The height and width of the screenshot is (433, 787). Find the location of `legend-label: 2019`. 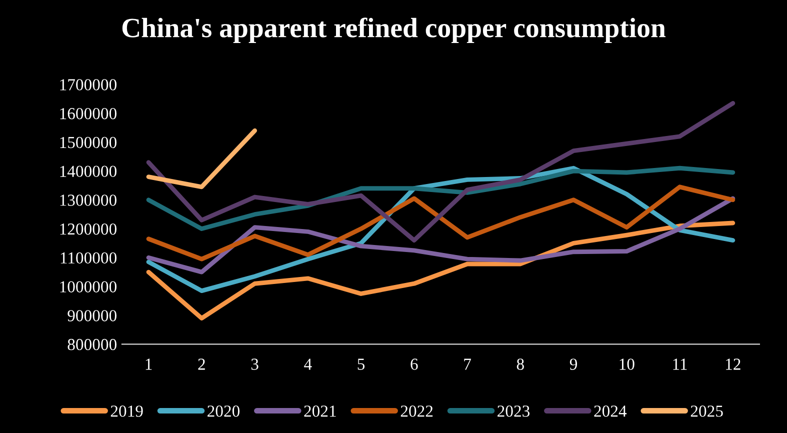

legend-label: 2019 is located at coordinates (126, 411).